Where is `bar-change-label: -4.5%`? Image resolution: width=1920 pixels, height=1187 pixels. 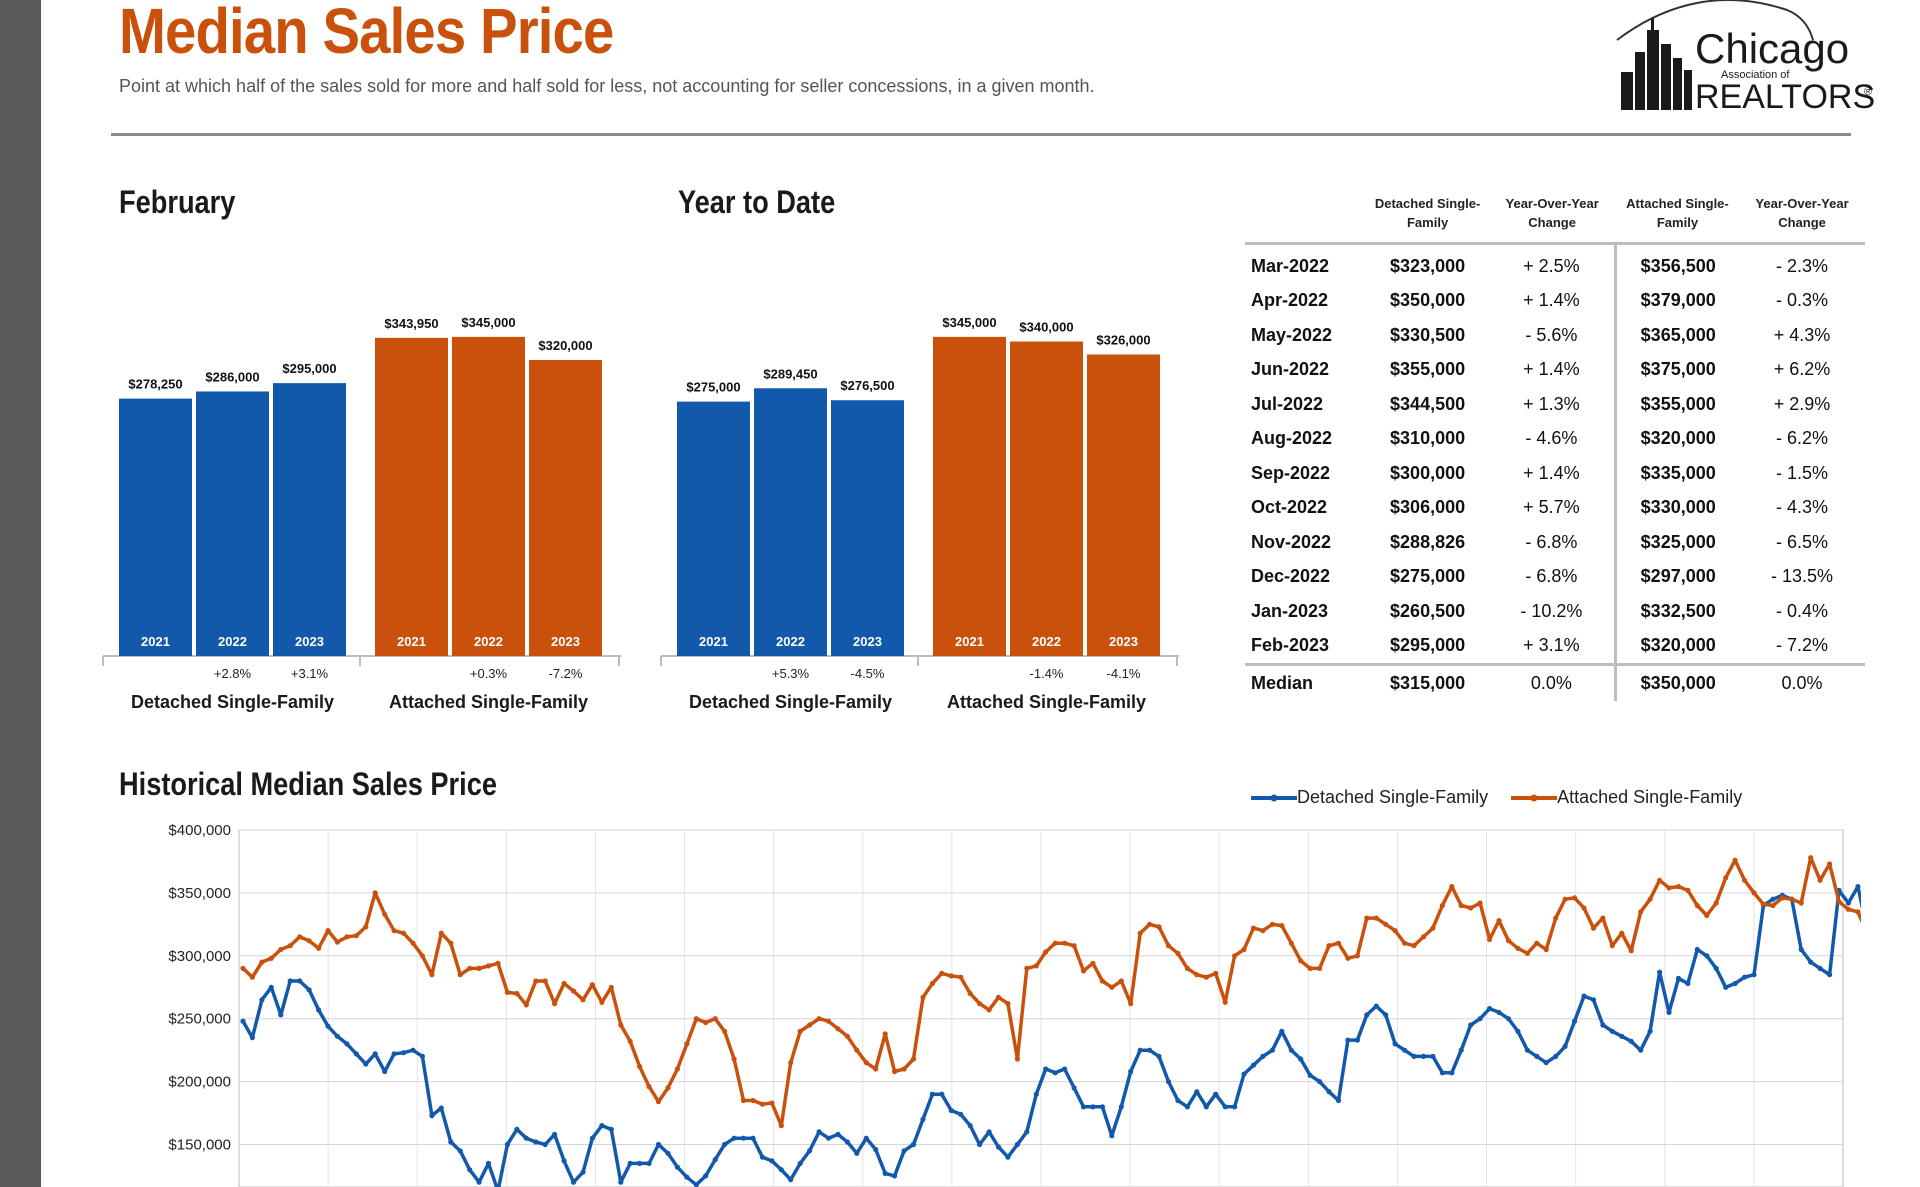 bar-change-label: -4.5% is located at coordinates (868, 673).